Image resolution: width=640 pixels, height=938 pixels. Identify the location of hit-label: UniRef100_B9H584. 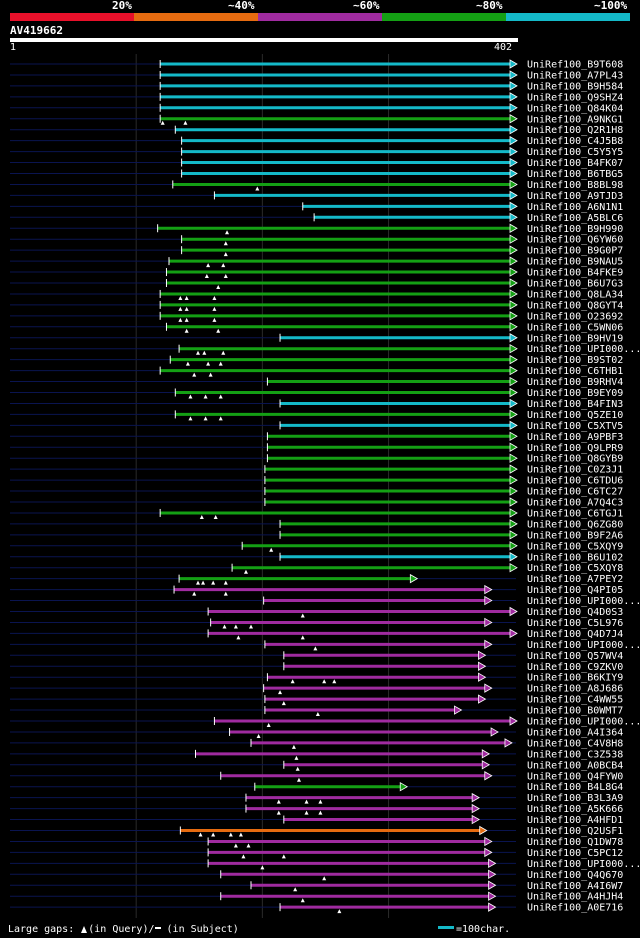
(575, 86).